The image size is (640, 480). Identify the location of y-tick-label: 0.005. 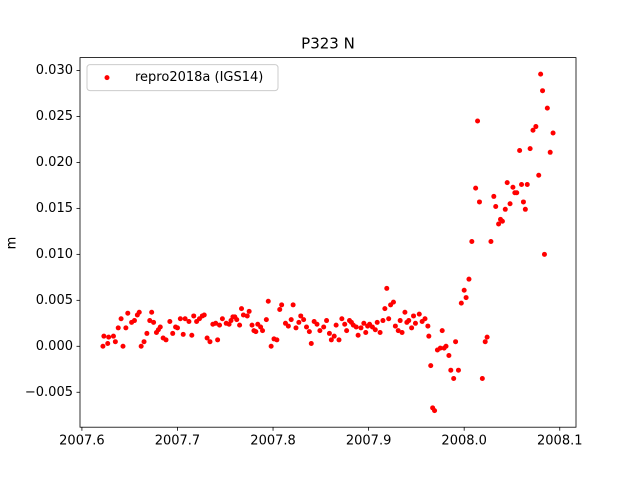
(54, 300).